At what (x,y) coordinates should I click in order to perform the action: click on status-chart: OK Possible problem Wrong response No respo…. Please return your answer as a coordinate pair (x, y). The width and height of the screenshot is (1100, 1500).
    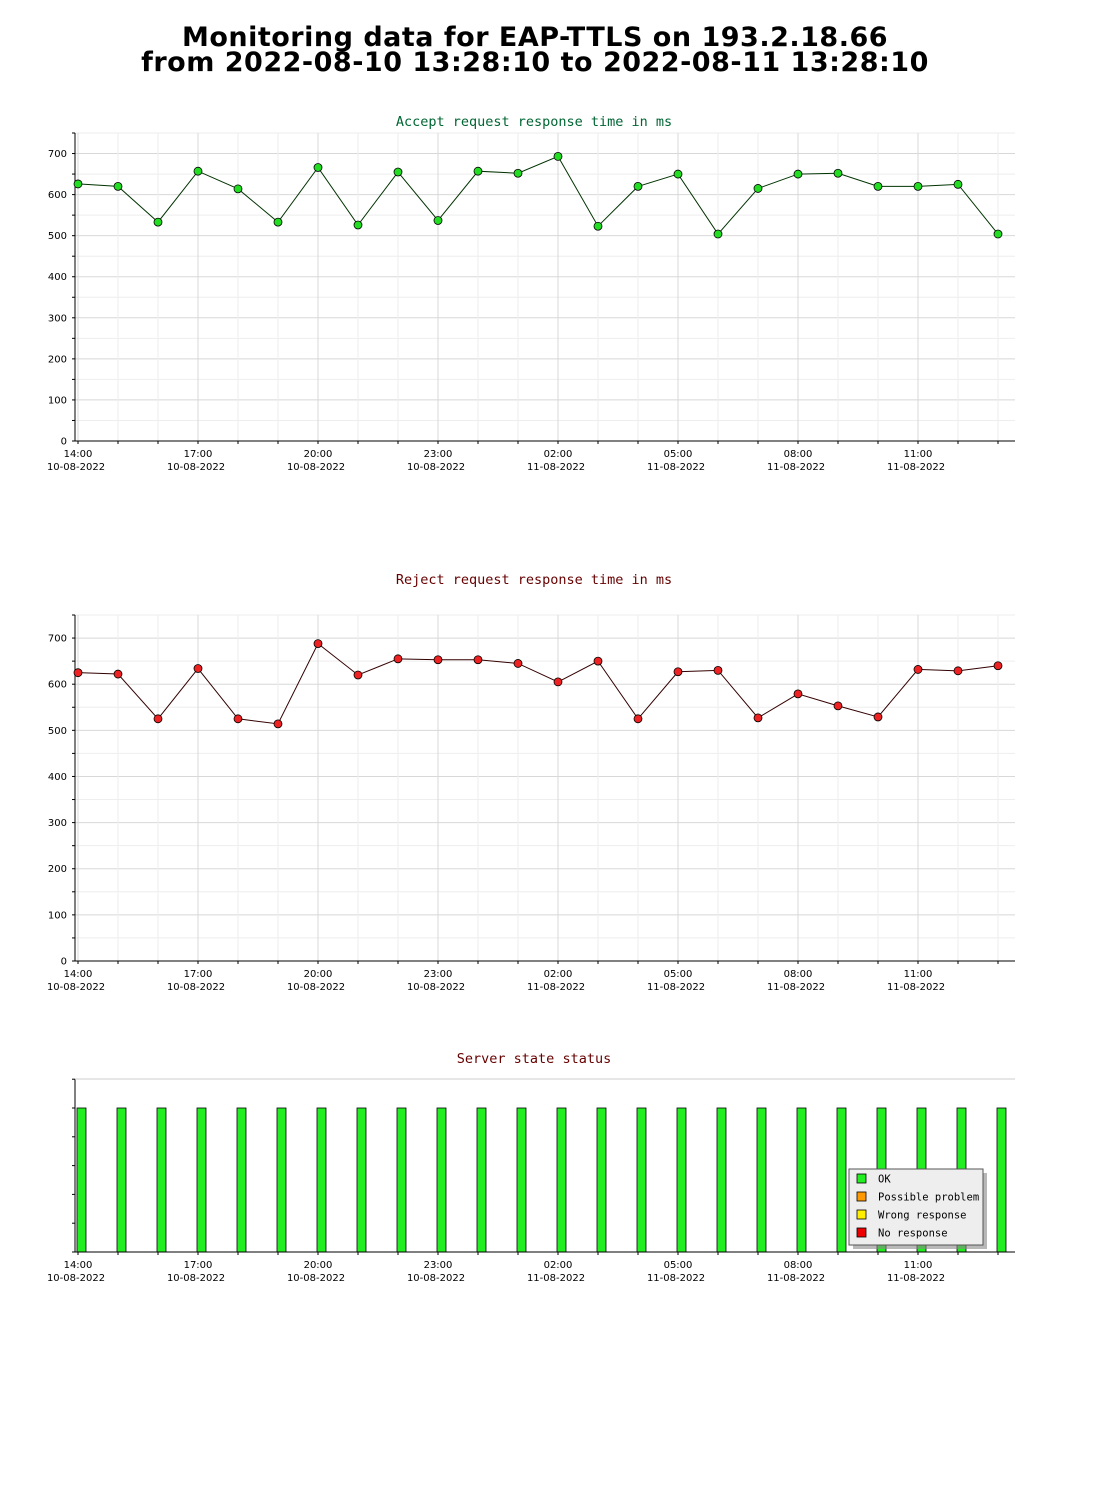
    Looking at the image, I should click on (543, 1166).